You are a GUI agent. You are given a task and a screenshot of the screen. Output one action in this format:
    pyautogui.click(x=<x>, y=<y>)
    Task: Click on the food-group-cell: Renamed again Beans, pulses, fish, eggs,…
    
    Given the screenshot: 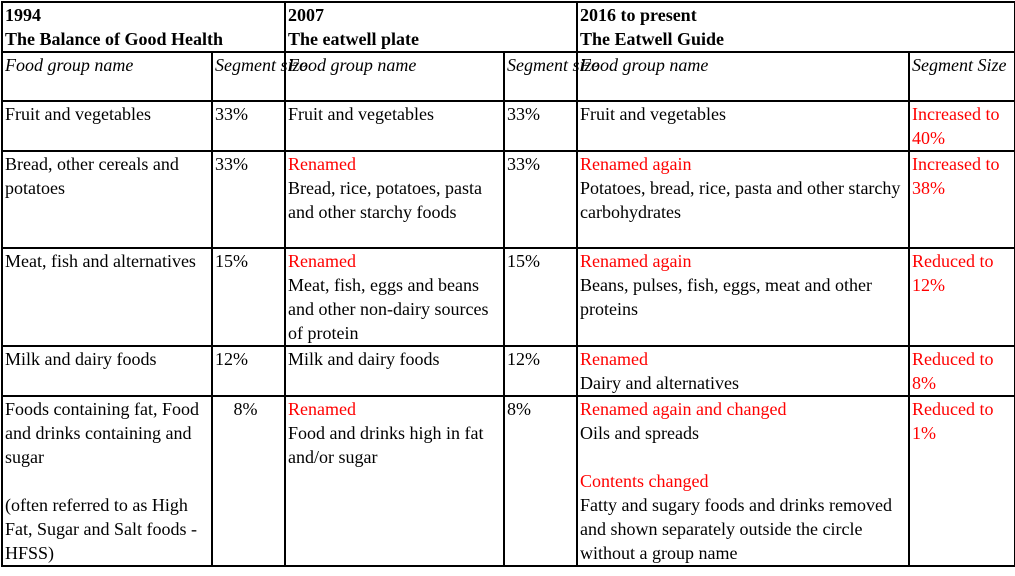 What is the action you would take?
    pyautogui.click(x=743, y=297)
    